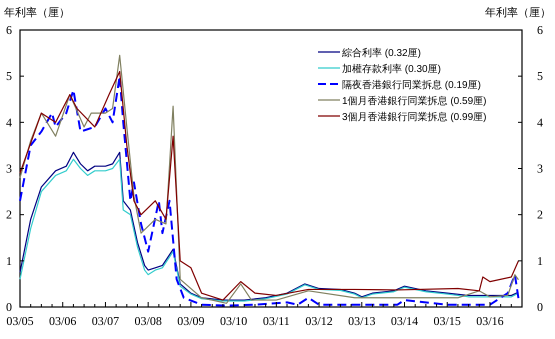 This screenshot has height=339, width=555. Describe the element at coordinates (37, 12) in the screenshot. I see `y-axis-title: 年利率（厘）` at that location.